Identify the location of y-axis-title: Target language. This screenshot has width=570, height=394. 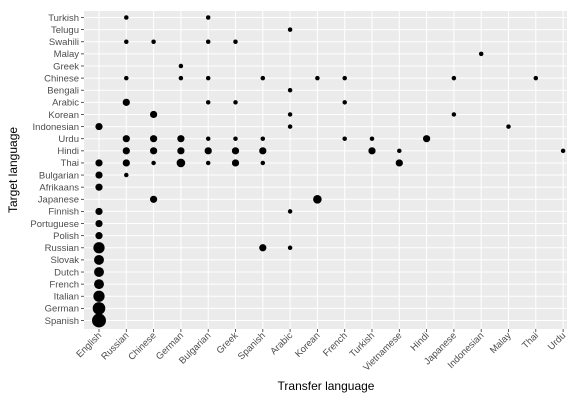
(13, 170).